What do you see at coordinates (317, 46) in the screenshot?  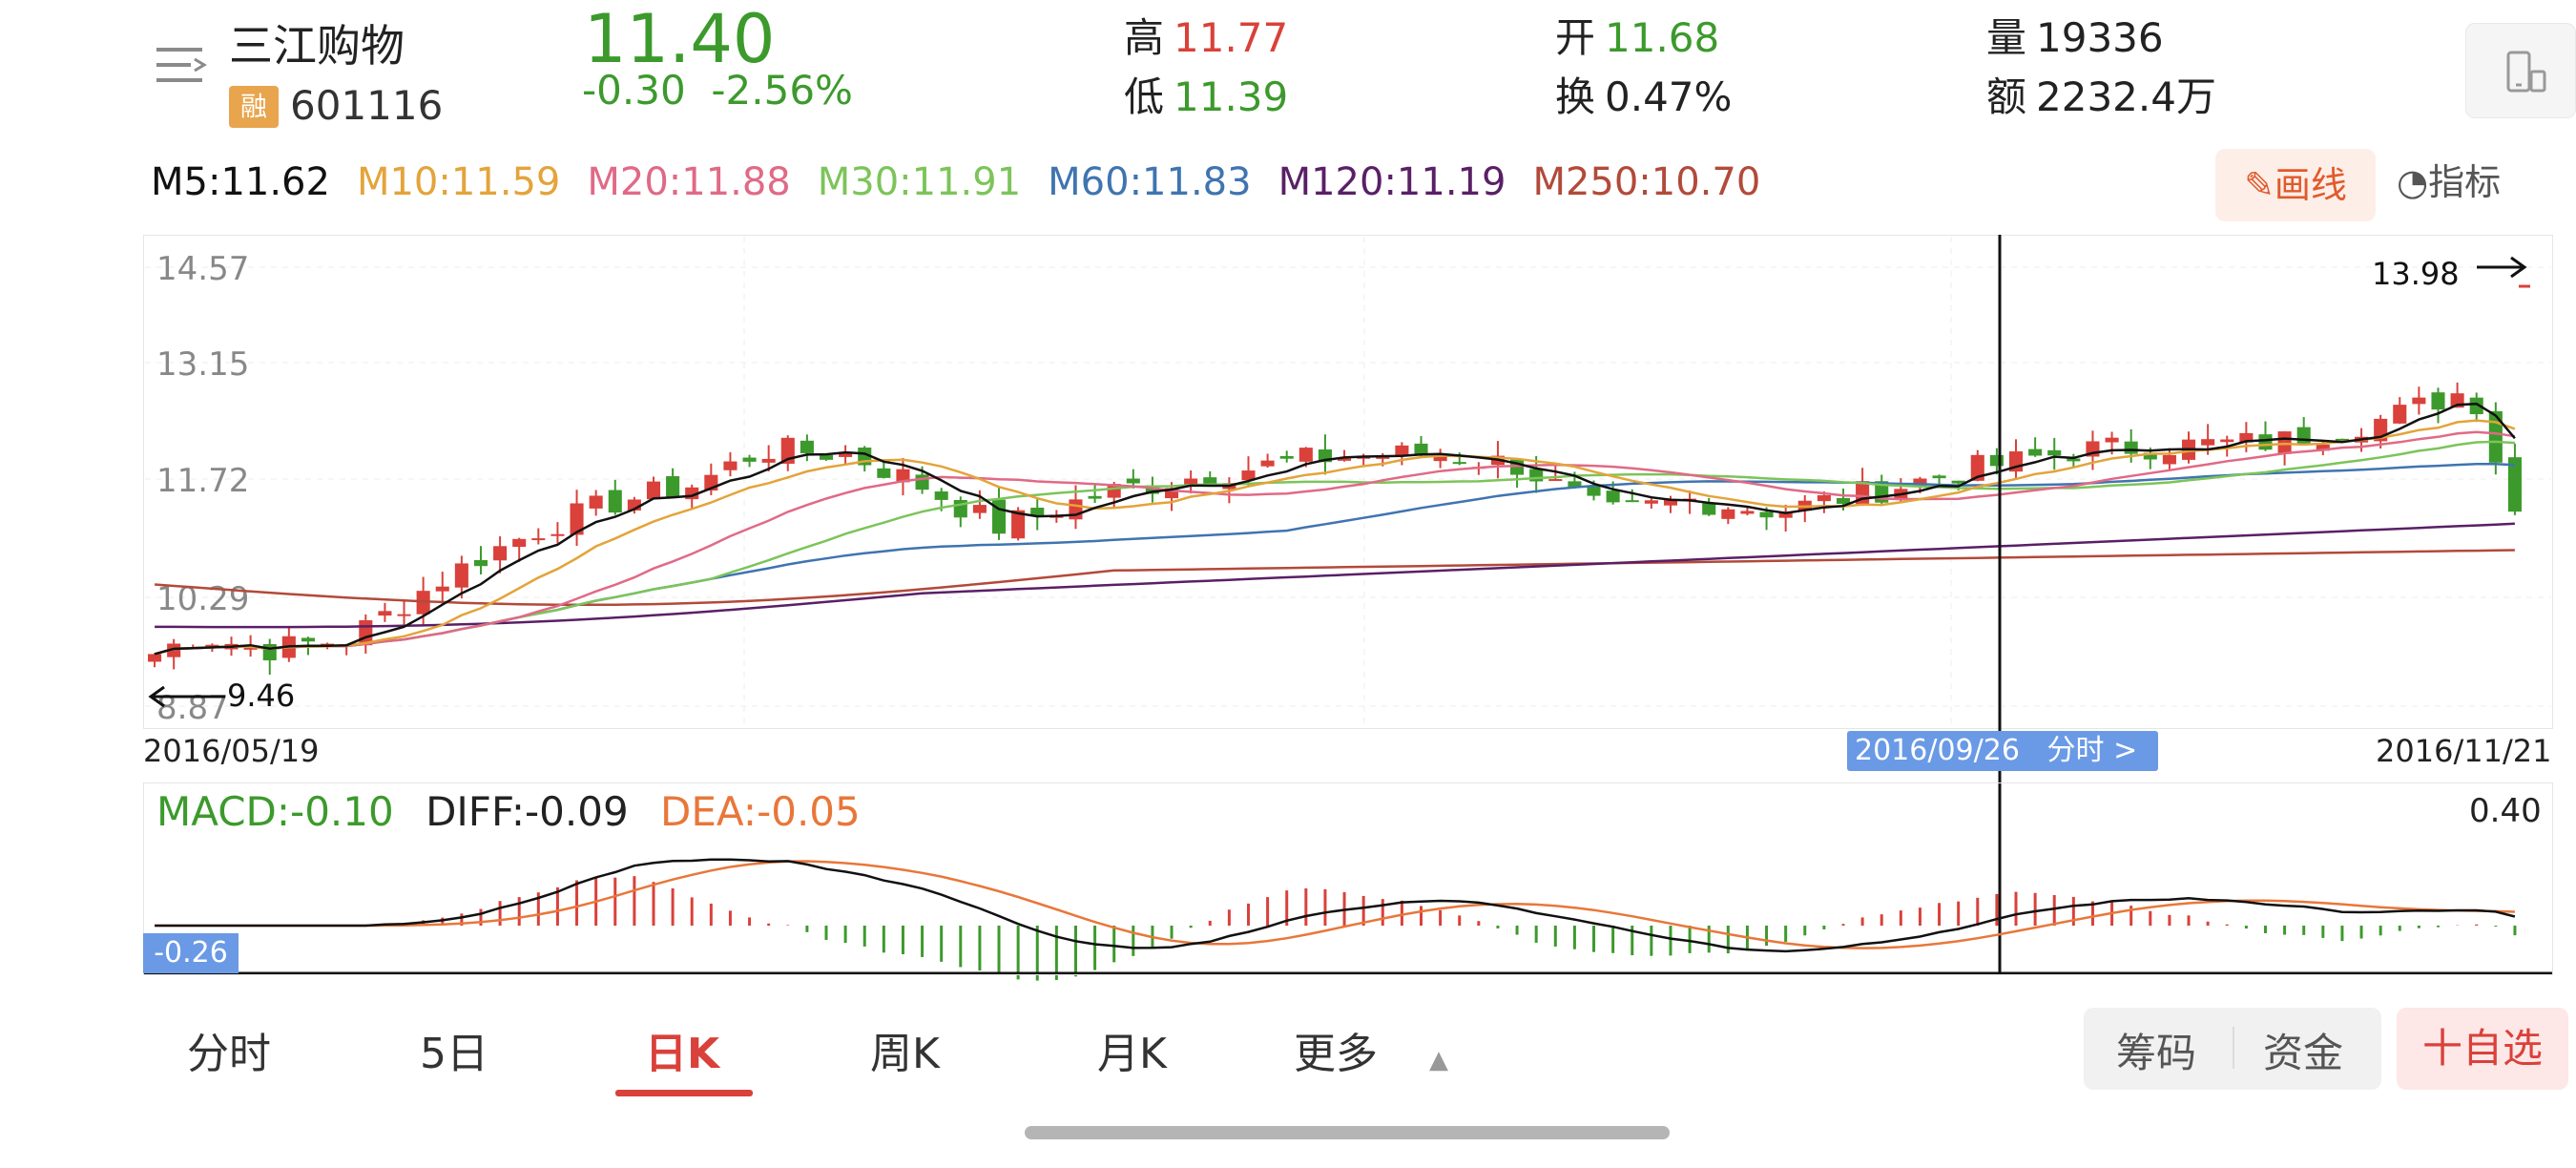 I see `stock-name: 三江购物` at bounding box center [317, 46].